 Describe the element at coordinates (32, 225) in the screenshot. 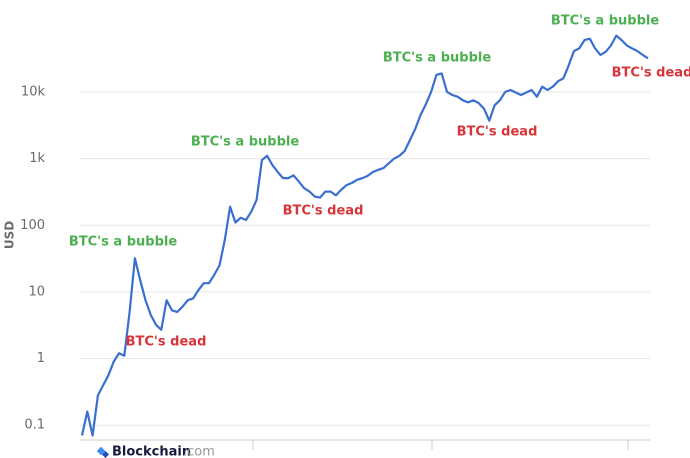

I see `y-tick-label: 100` at that location.